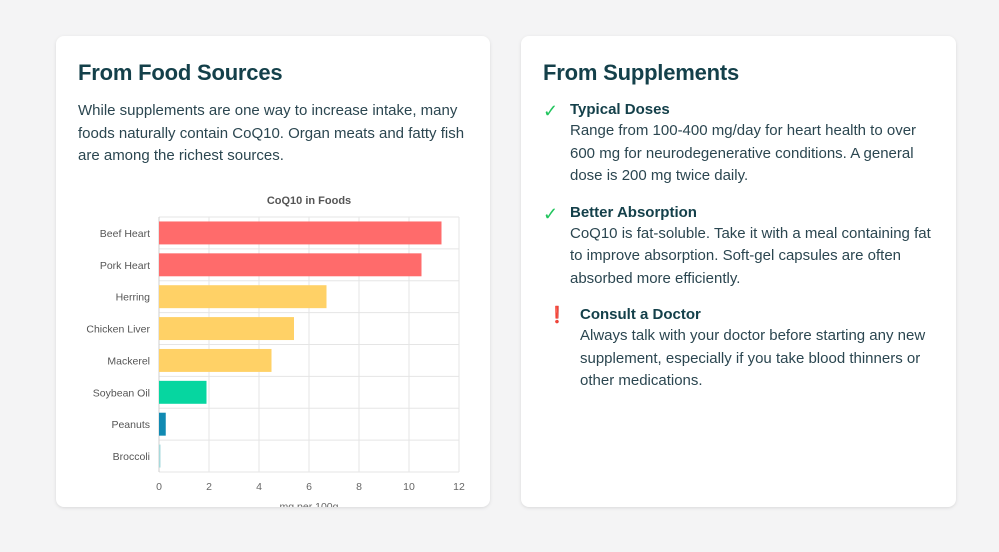 The height and width of the screenshot is (552, 999). I want to click on category-label: Soybean Oil, so click(121, 393).